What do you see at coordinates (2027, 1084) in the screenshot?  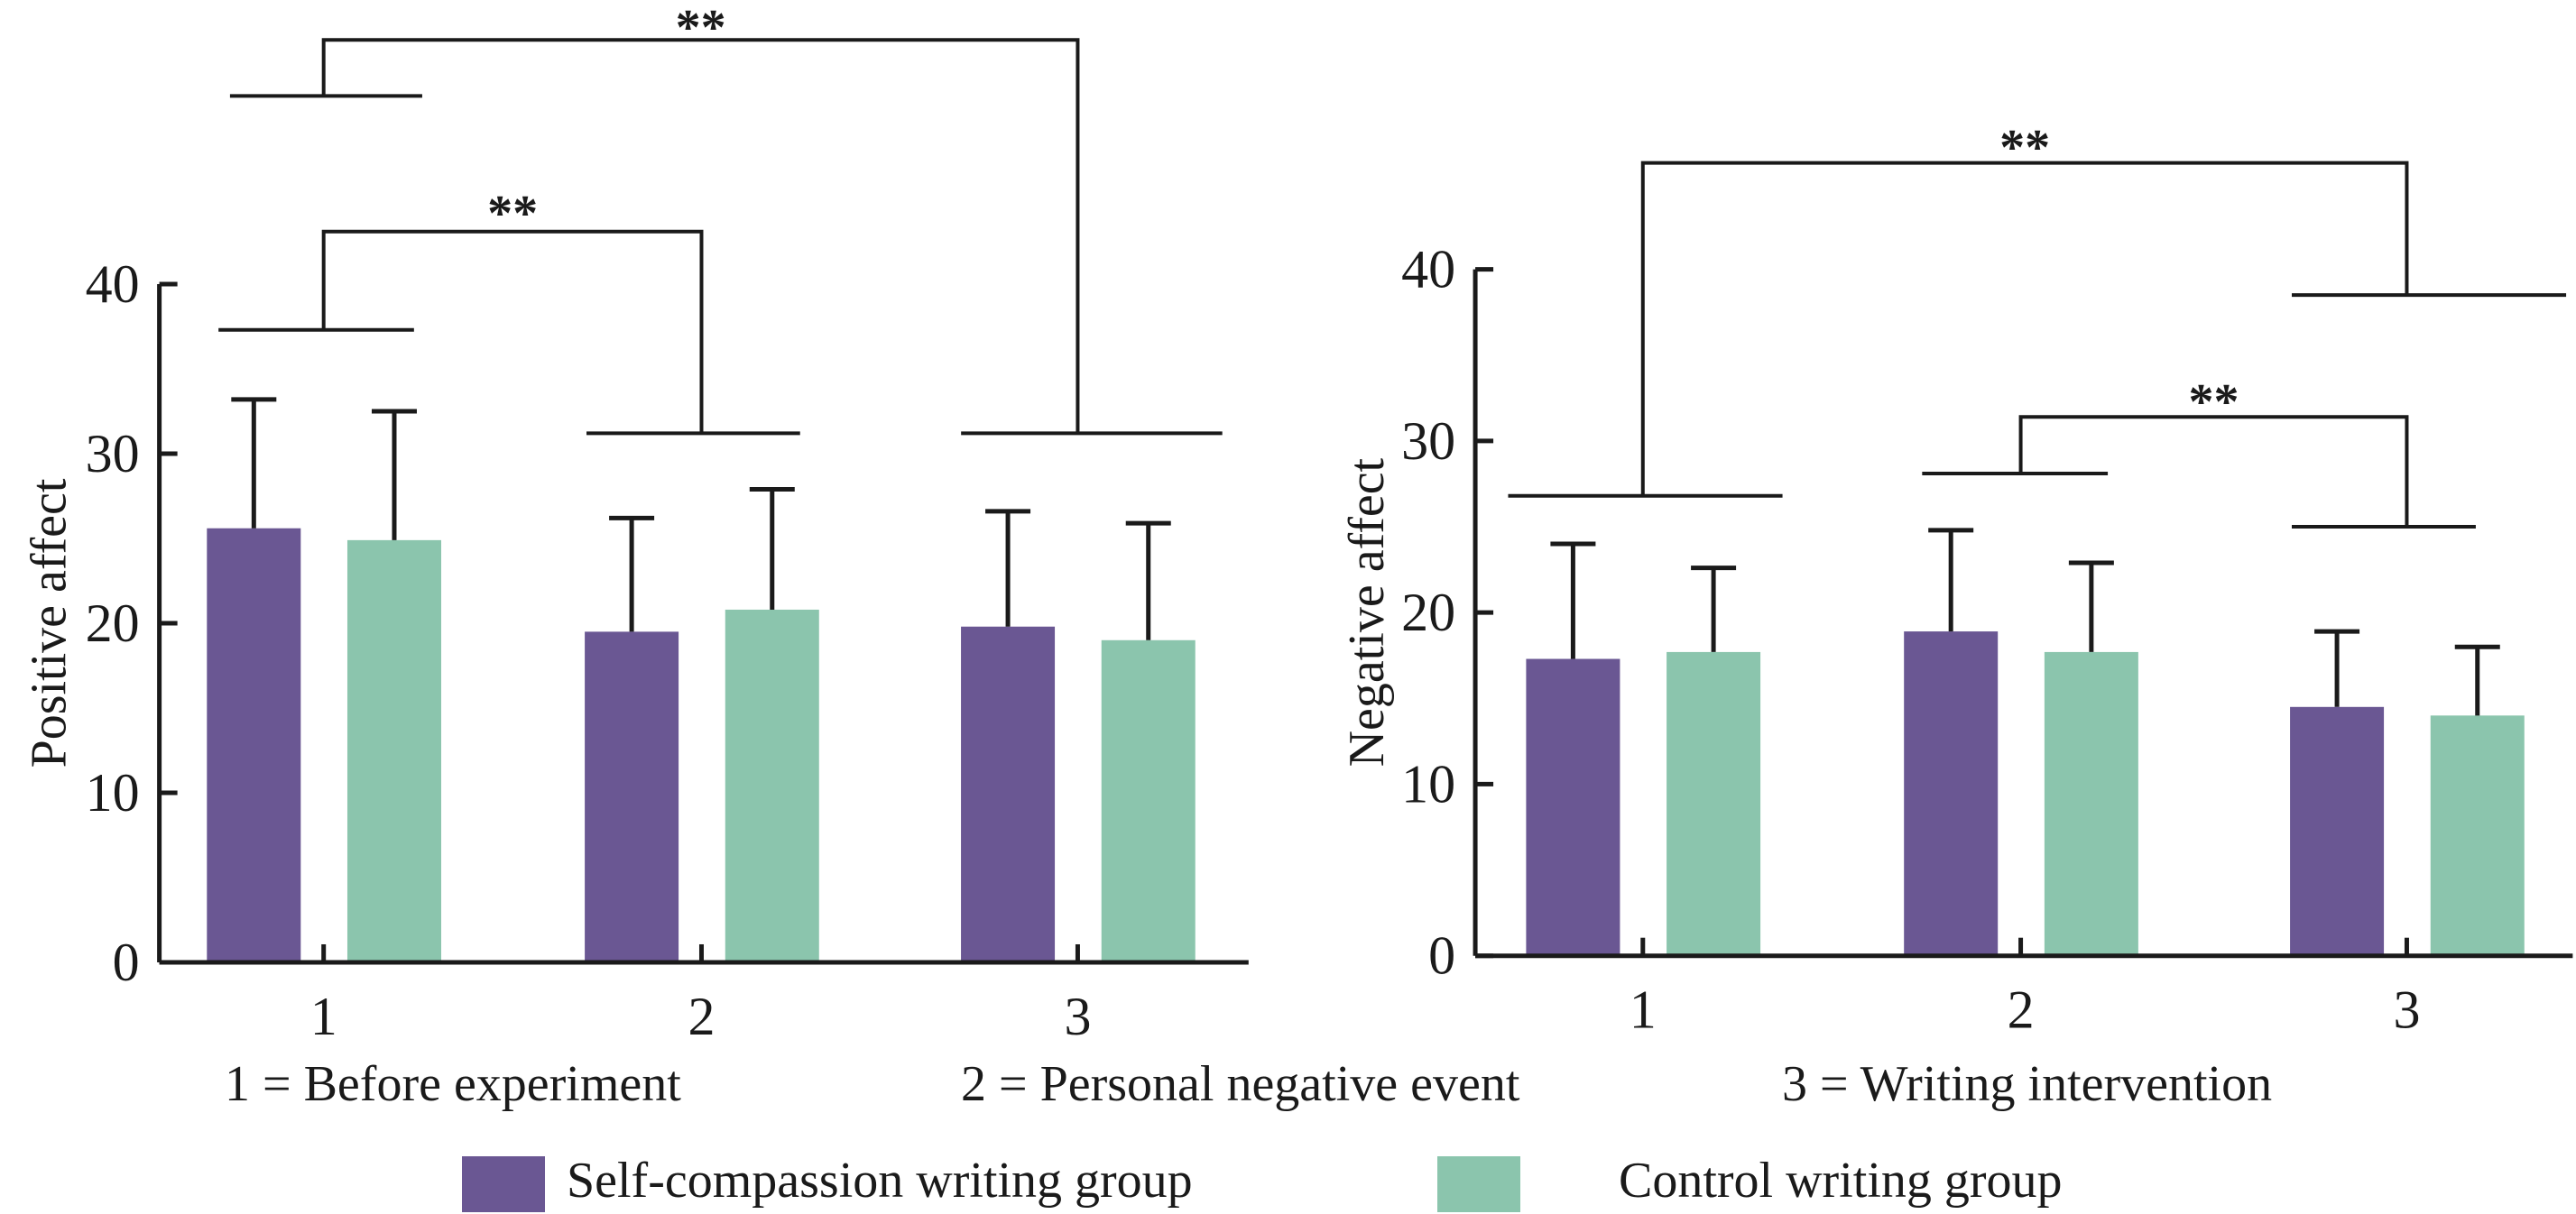 I see `category-key-3: 3 = Writing intervention` at bounding box center [2027, 1084].